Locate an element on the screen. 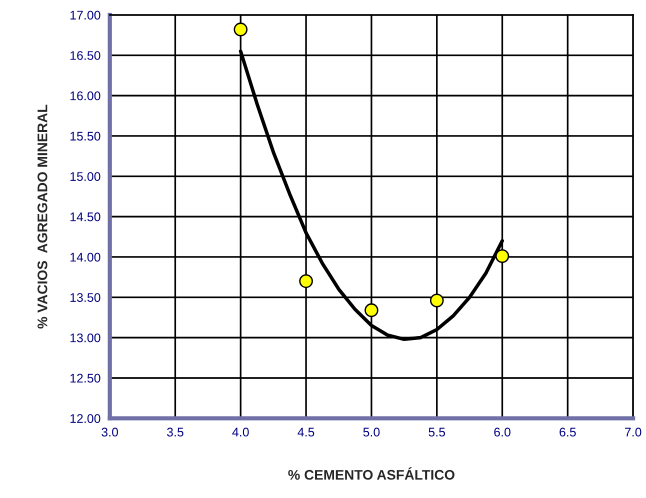 Image resolution: width=646 pixels, height=498 pixels. x-tick-label: 7.0 is located at coordinates (633, 432).